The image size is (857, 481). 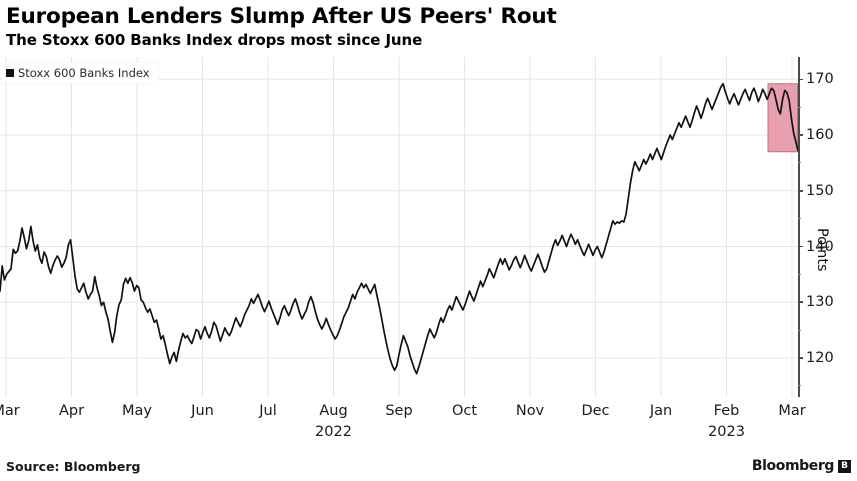 What do you see at coordinates (71, 411) in the screenshot?
I see `x-axis-tick-label: Apr` at bounding box center [71, 411].